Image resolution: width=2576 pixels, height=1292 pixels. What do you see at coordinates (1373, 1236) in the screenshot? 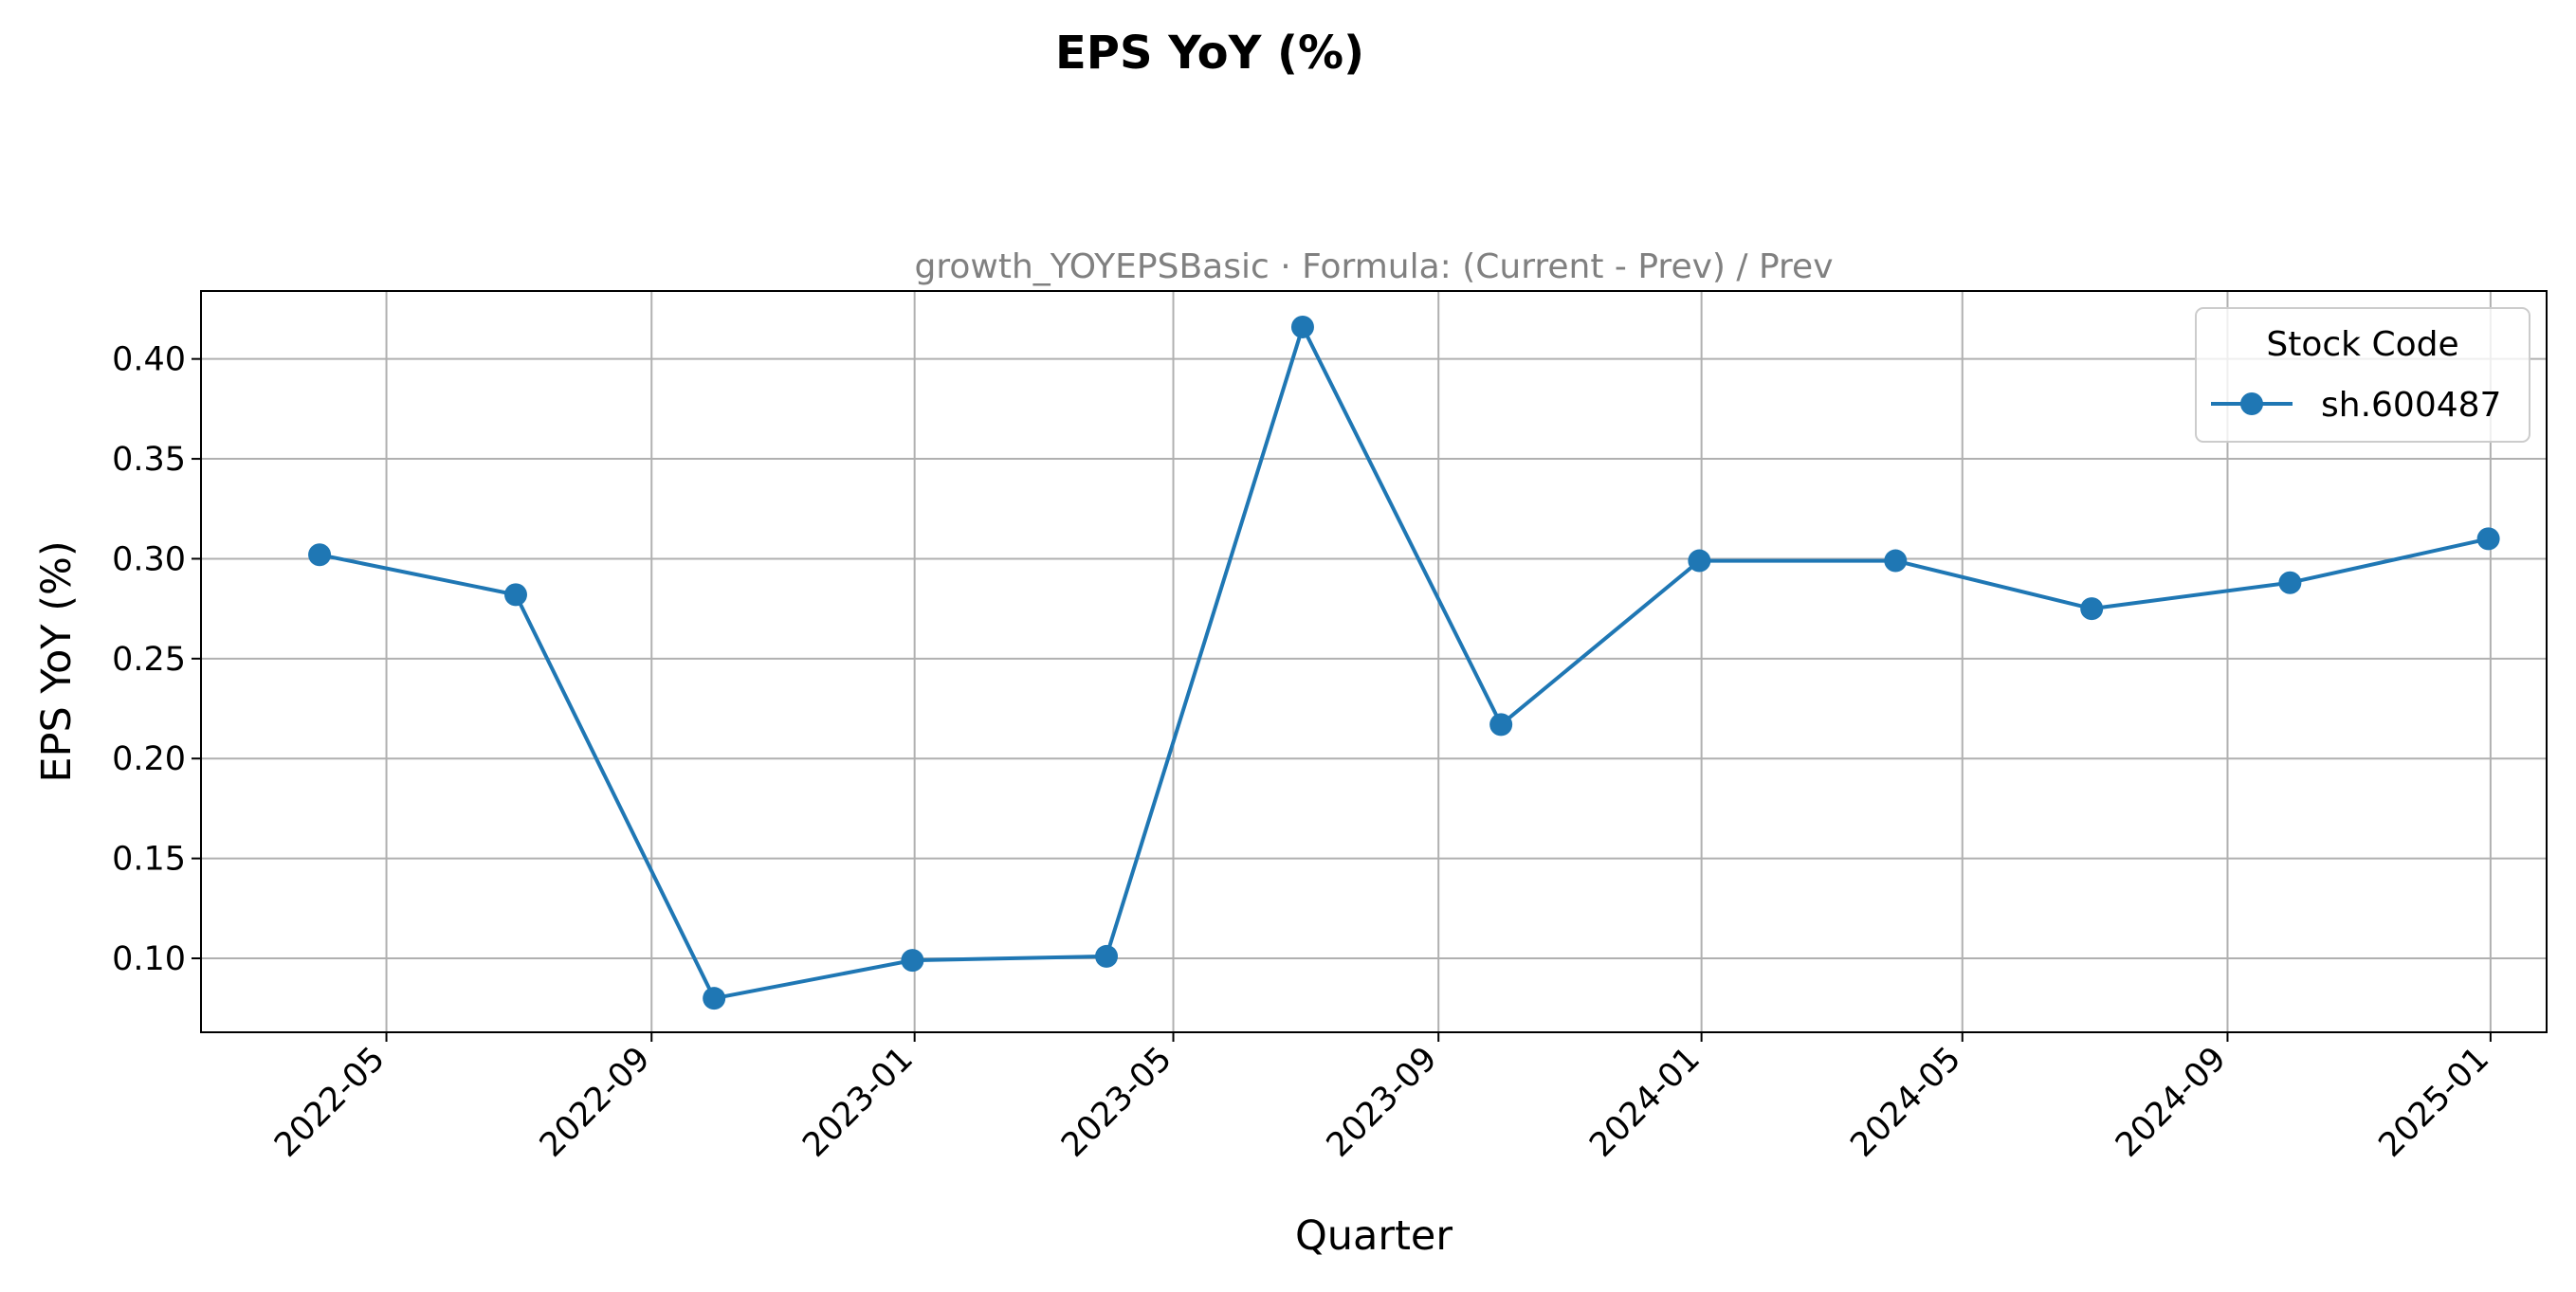
I see `x-axis-label: Quarter` at bounding box center [1373, 1236].